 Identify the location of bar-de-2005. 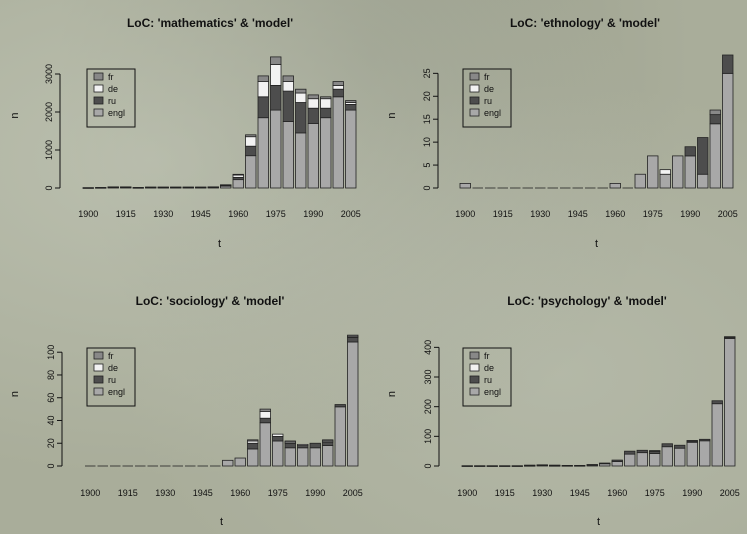
(730, 337).